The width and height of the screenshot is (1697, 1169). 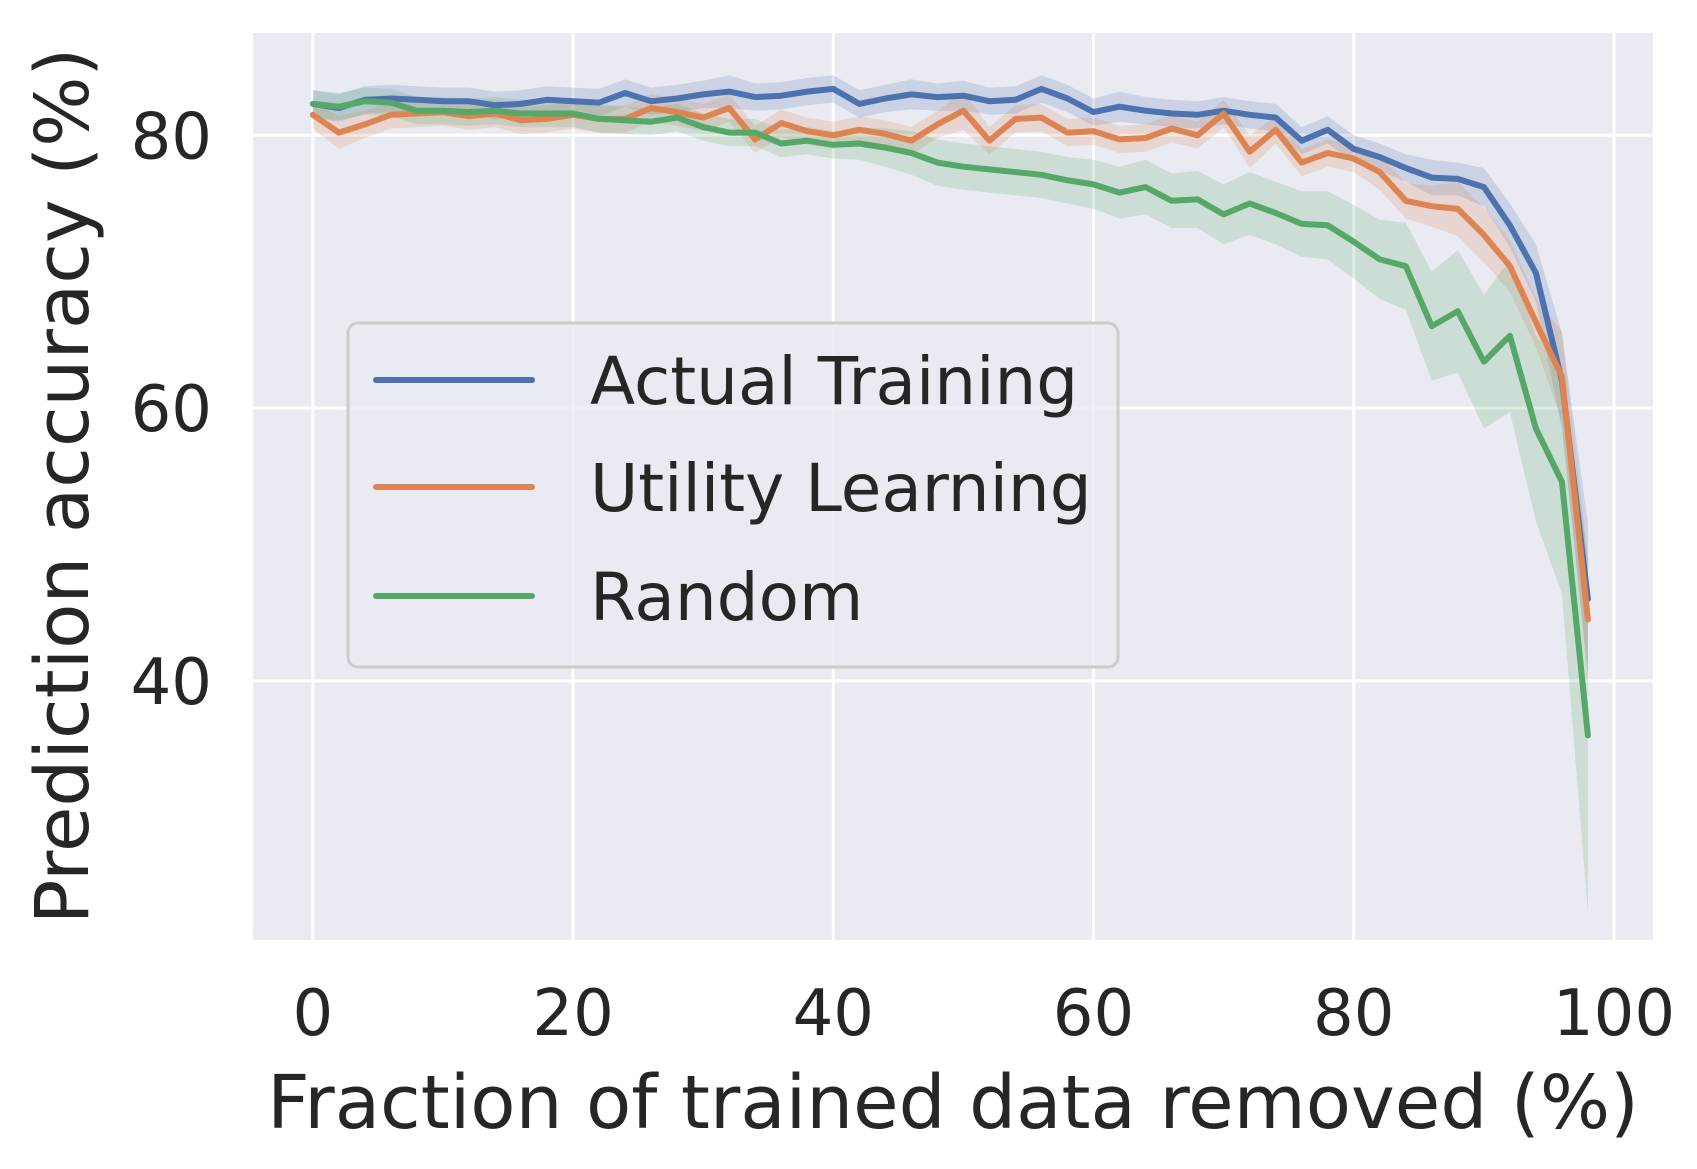 I want to click on x-tick-label: 60, so click(x=1093, y=1014).